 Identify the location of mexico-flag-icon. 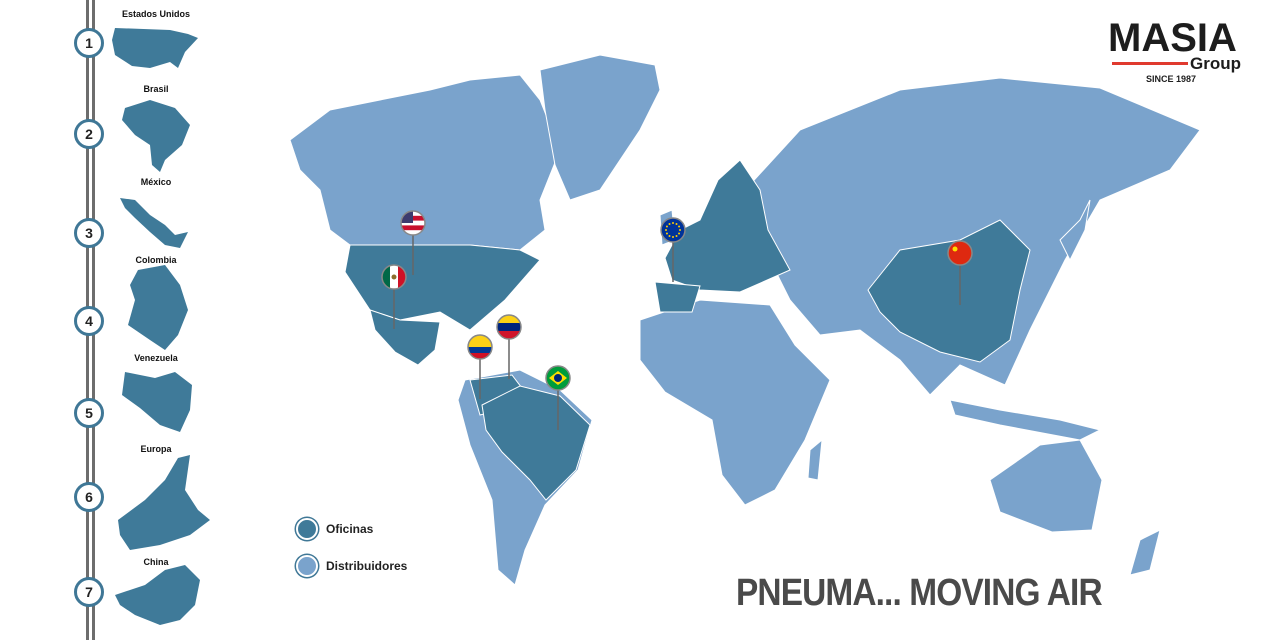
(394, 277).